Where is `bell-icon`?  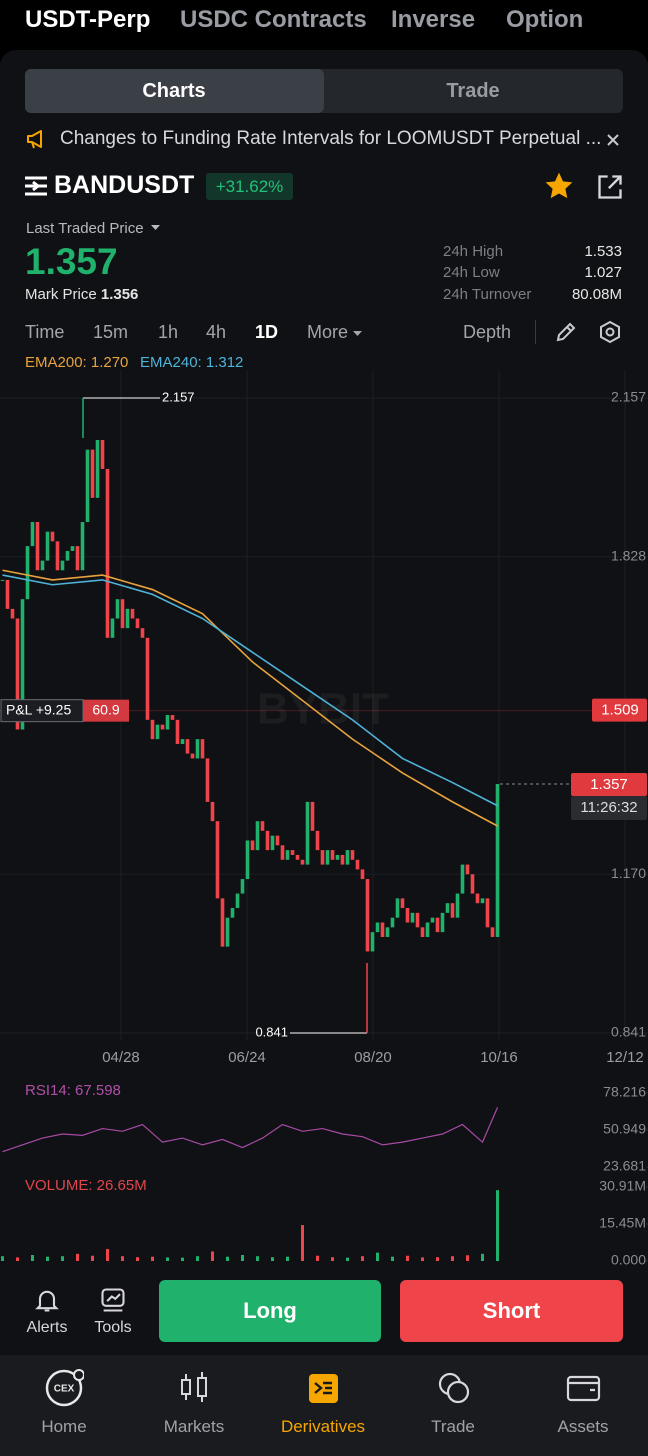 bell-icon is located at coordinates (47, 1300).